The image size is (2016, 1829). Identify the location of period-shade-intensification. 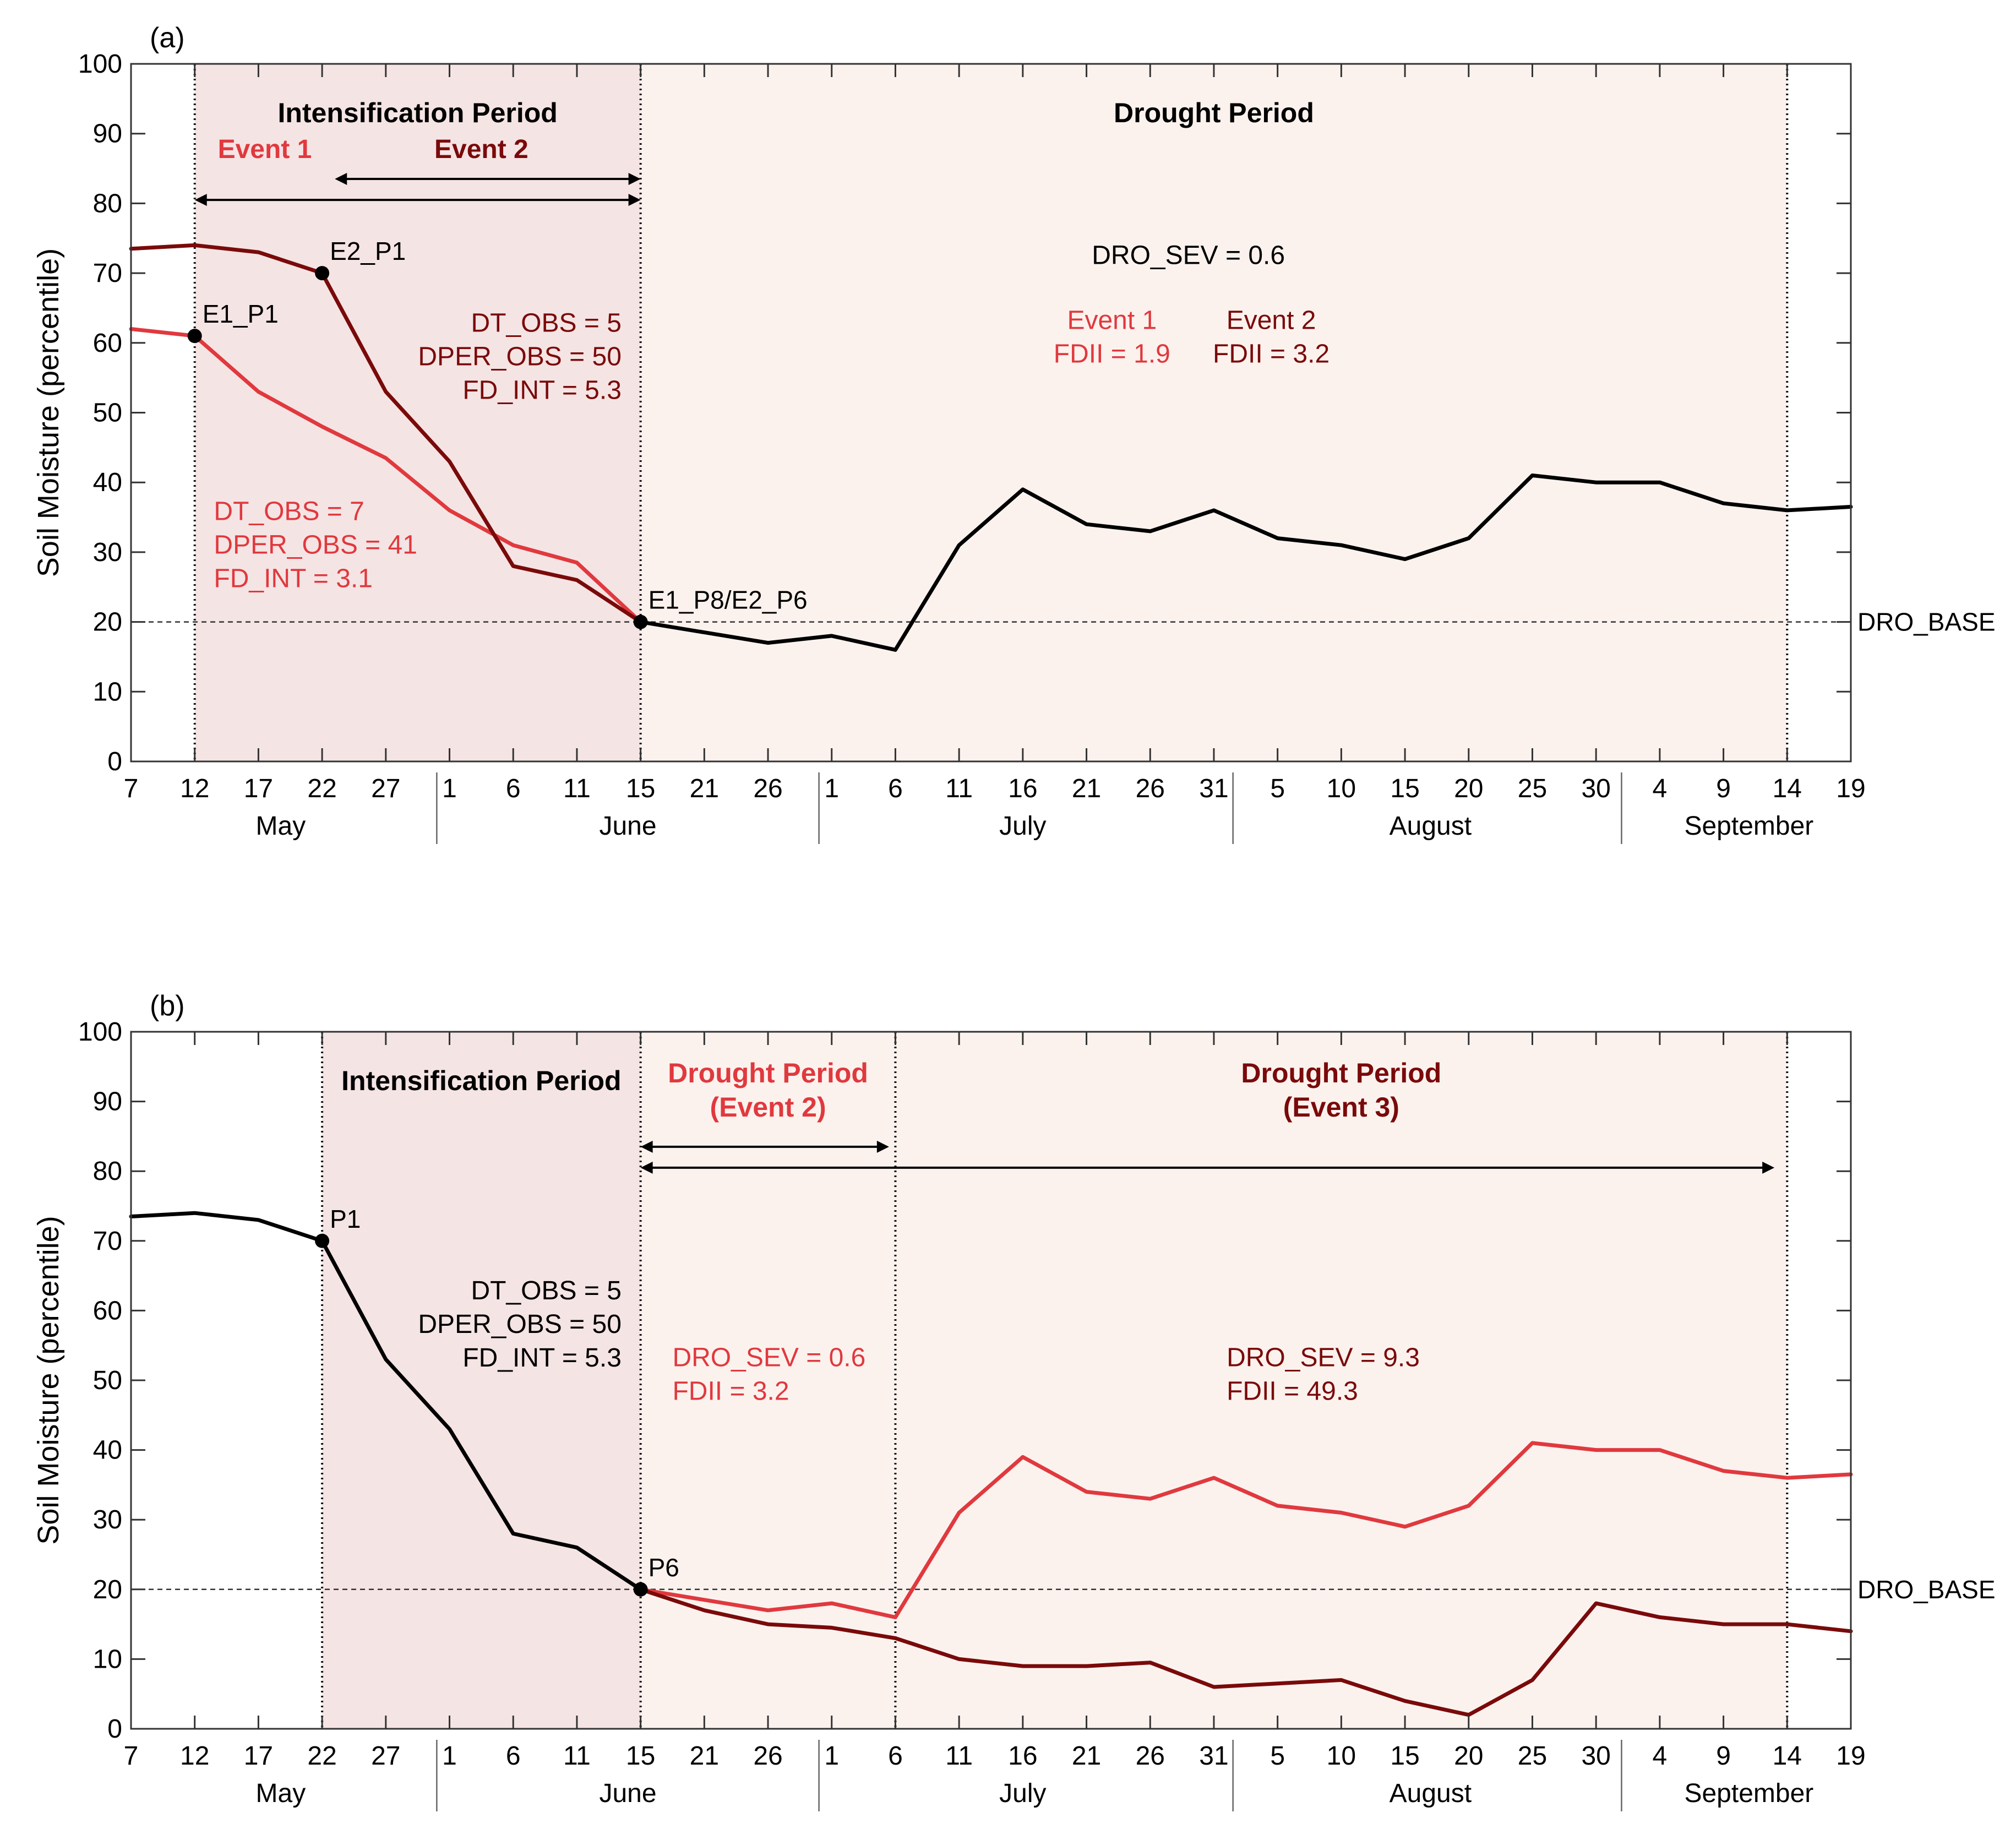
(417, 412).